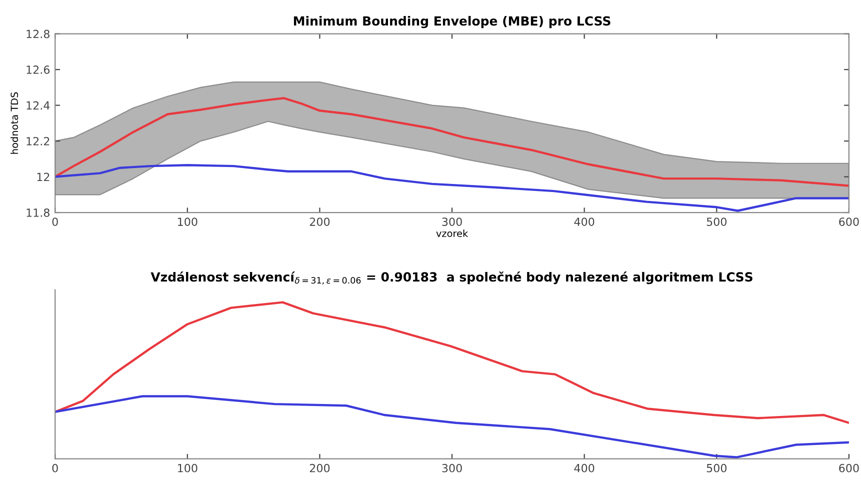  What do you see at coordinates (452, 234) in the screenshot?
I see `x-axis-title: vzorek` at bounding box center [452, 234].